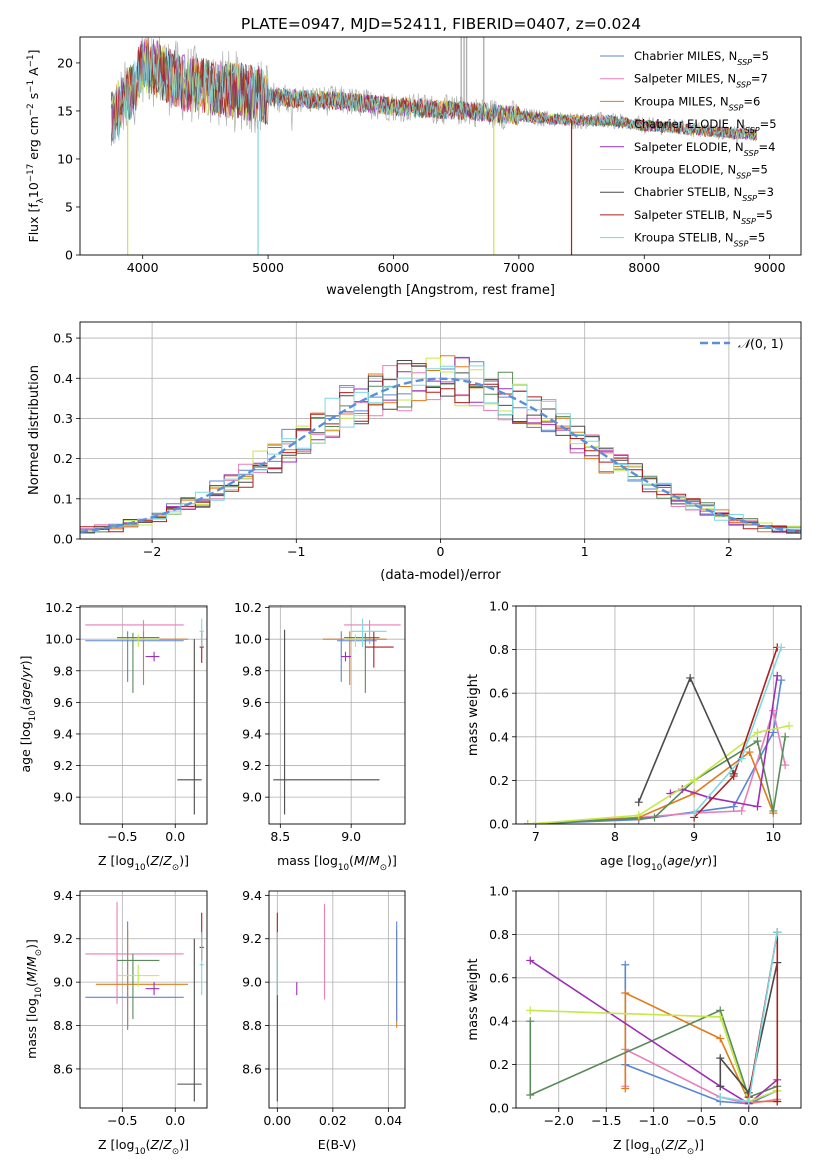 Image resolution: width=819 pixels, height=1170 pixels. What do you see at coordinates (440, 575) in the screenshot?
I see `x-axis-label: (data-model)/error` at bounding box center [440, 575].